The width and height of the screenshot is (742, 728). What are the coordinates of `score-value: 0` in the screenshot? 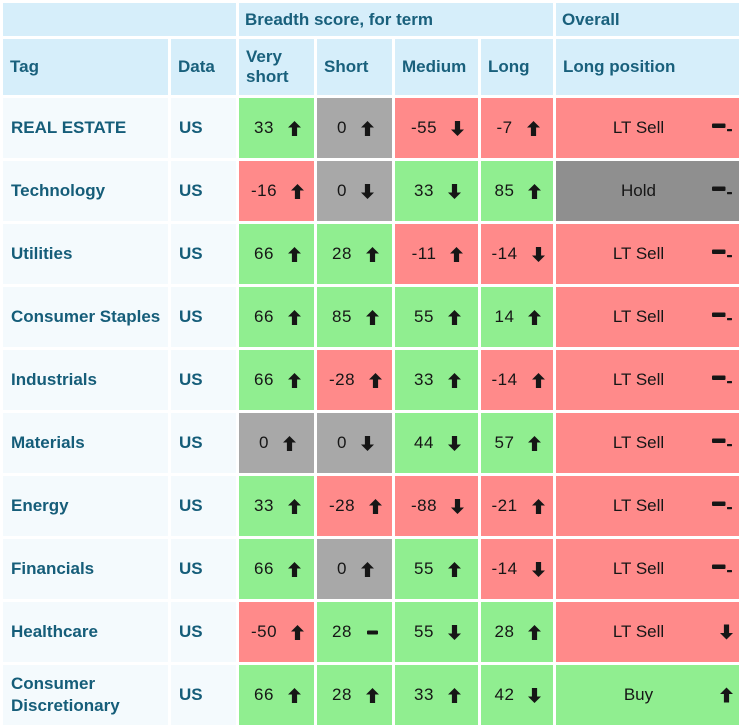 It's located at (342, 190).